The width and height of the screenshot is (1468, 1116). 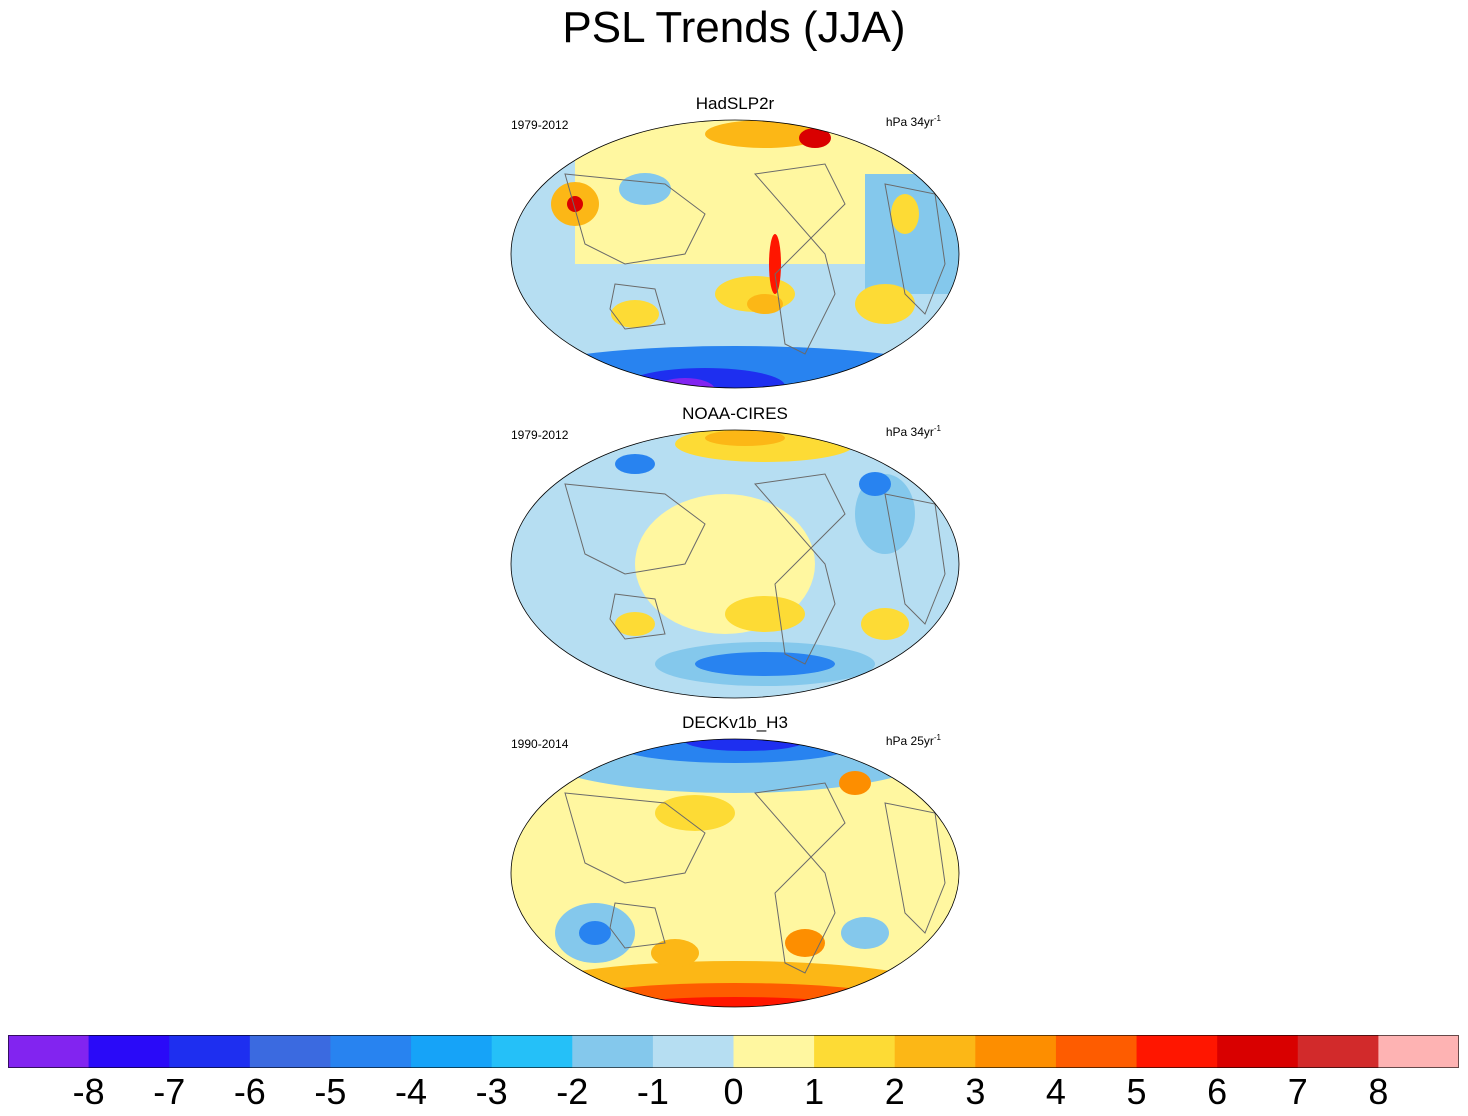 What do you see at coordinates (1378, 1091) in the screenshot?
I see `colorbar-tick-label: 8` at bounding box center [1378, 1091].